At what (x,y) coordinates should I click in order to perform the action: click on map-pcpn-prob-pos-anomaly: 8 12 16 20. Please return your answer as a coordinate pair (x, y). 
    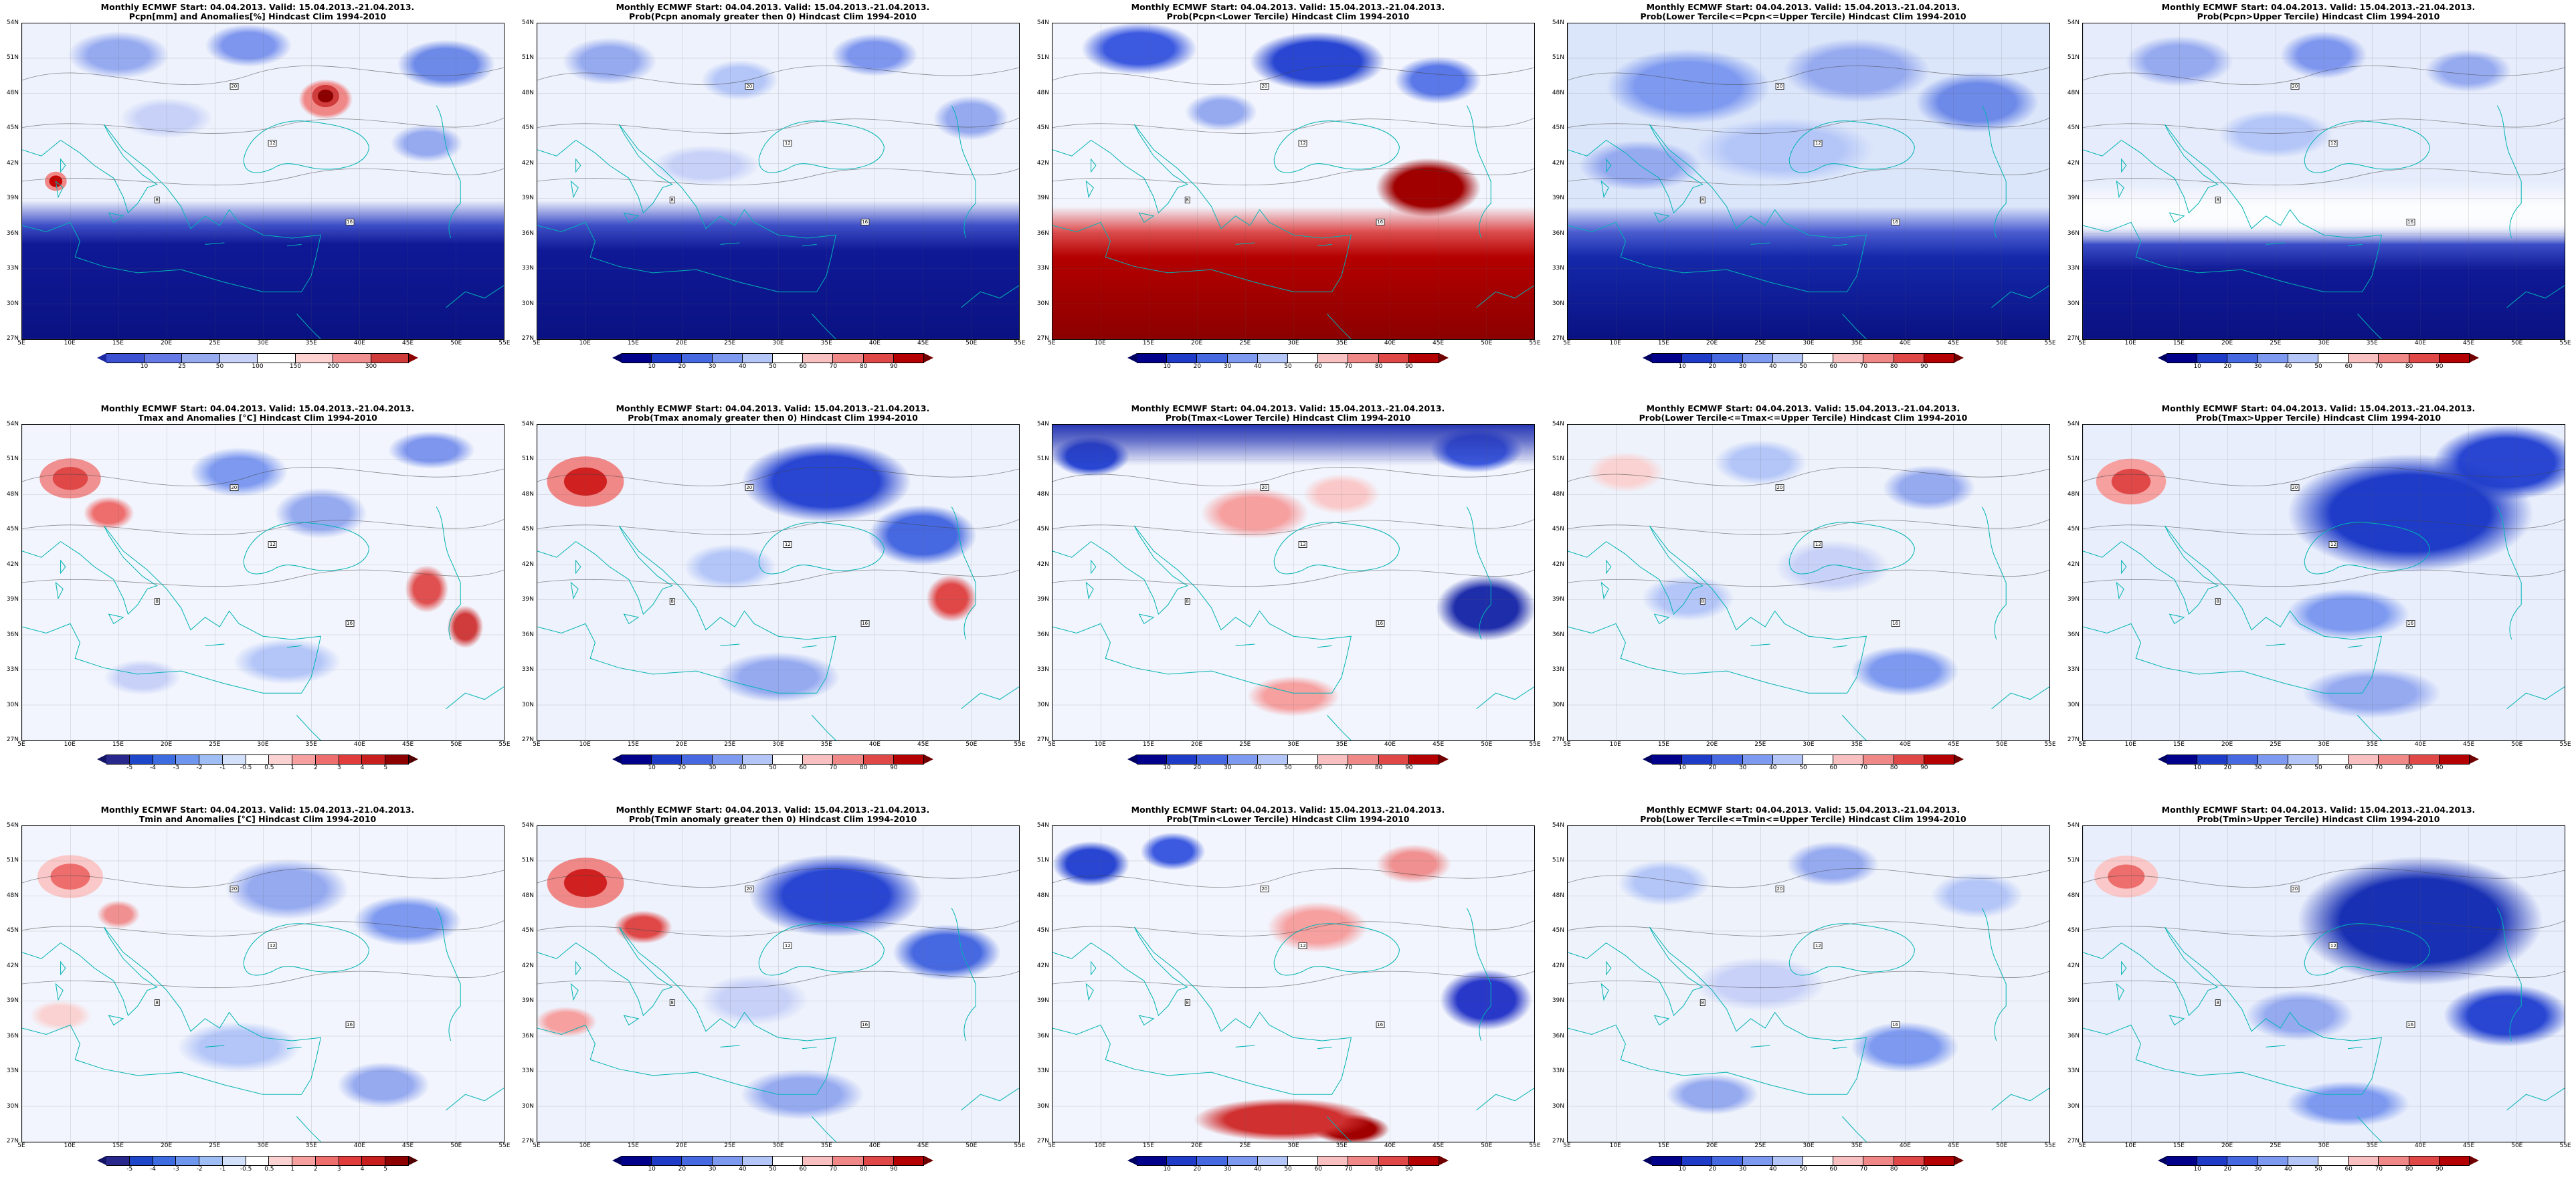
    Looking at the image, I should click on (778, 181).